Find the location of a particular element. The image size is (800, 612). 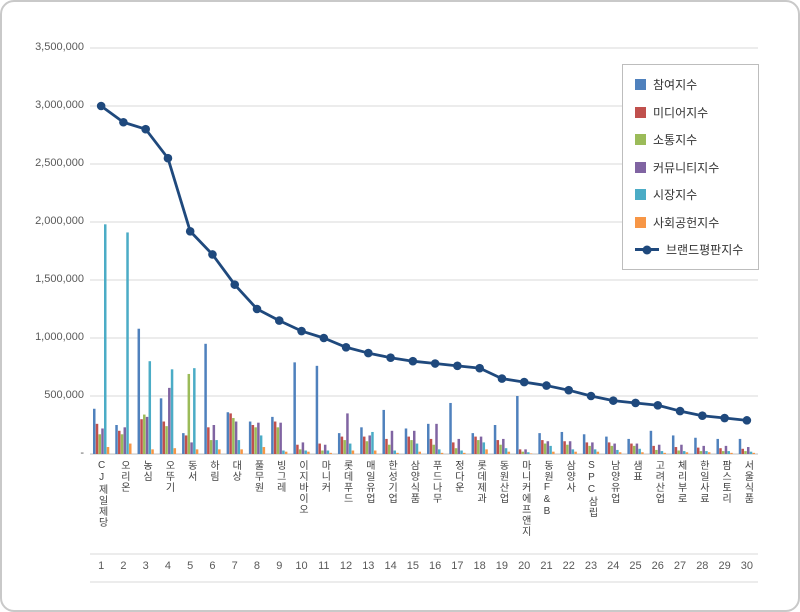

legend-item: 사회공헌지수 is located at coordinates (690, 222).